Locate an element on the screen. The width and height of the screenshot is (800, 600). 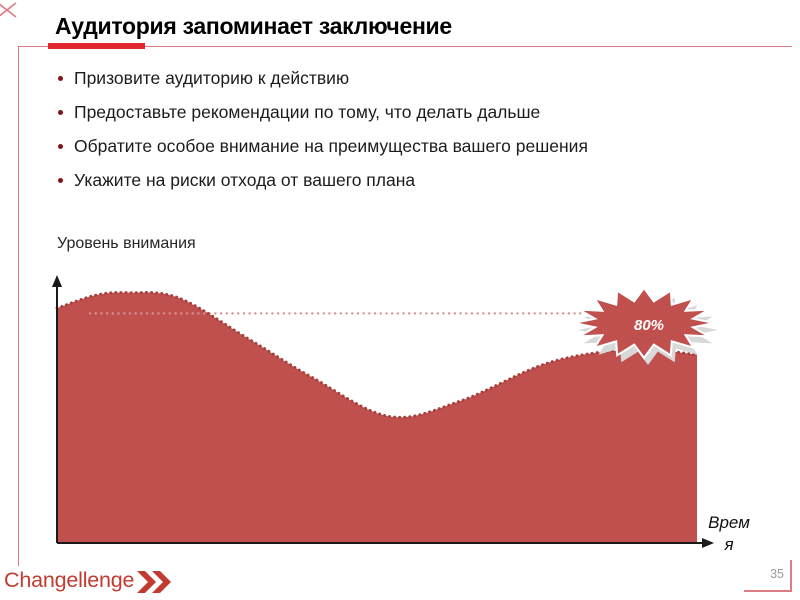
frame-corner-vertical is located at coordinates (791, 575).